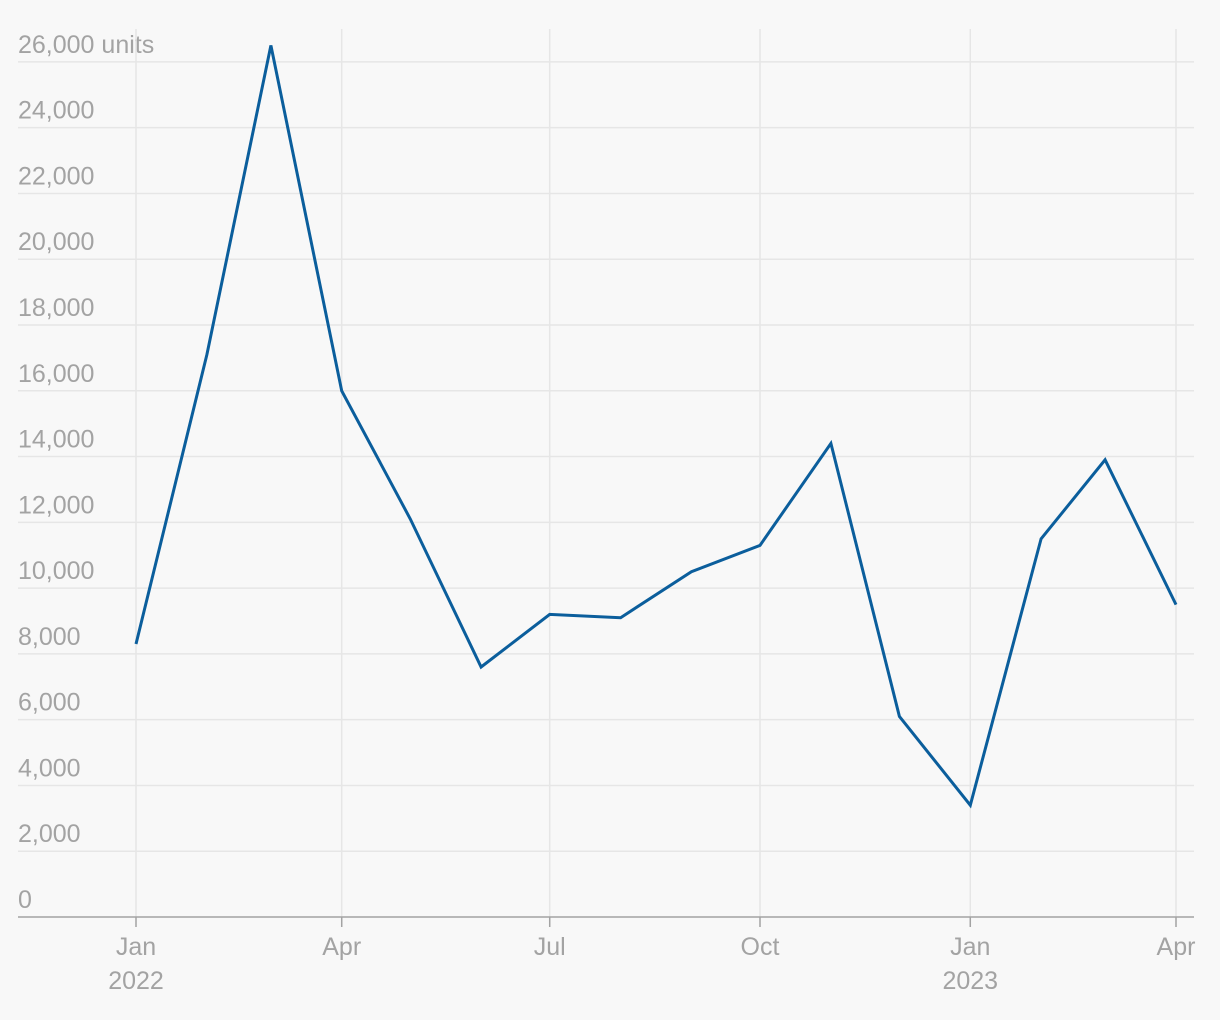  What do you see at coordinates (56, 374) in the screenshot?
I see `y-tick-label: 16,000` at bounding box center [56, 374].